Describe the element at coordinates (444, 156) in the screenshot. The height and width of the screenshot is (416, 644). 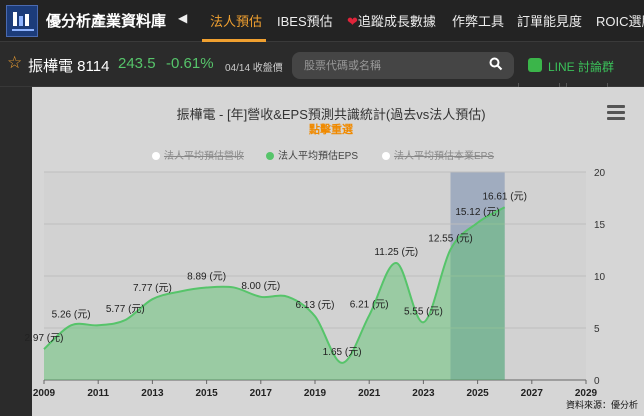
I see `legend-label: 法人平均預估本業EPS` at that location.